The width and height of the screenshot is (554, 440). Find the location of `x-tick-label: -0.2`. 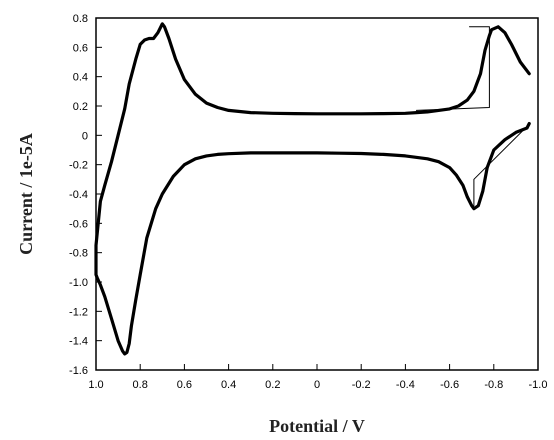

x-tick-label: -0.2 is located at coordinates (361, 385).